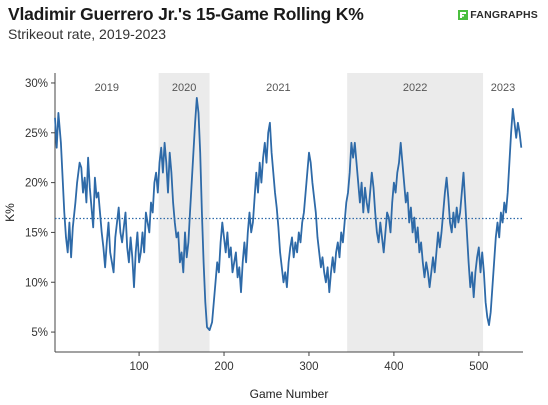 This screenshot has width=548, height=405. Describe the element at coordinates (36, 283) in the screenshot. I see `y-tick-label: 10%` at that location.